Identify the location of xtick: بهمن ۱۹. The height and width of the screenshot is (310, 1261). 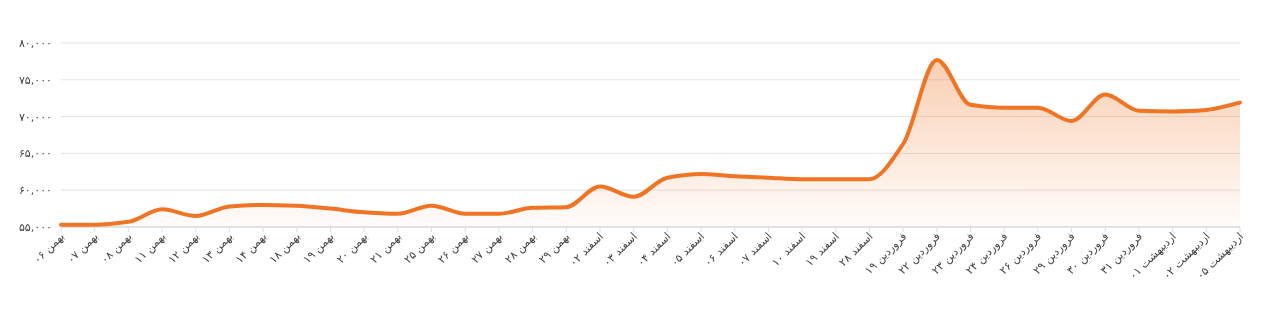
(318, 248).